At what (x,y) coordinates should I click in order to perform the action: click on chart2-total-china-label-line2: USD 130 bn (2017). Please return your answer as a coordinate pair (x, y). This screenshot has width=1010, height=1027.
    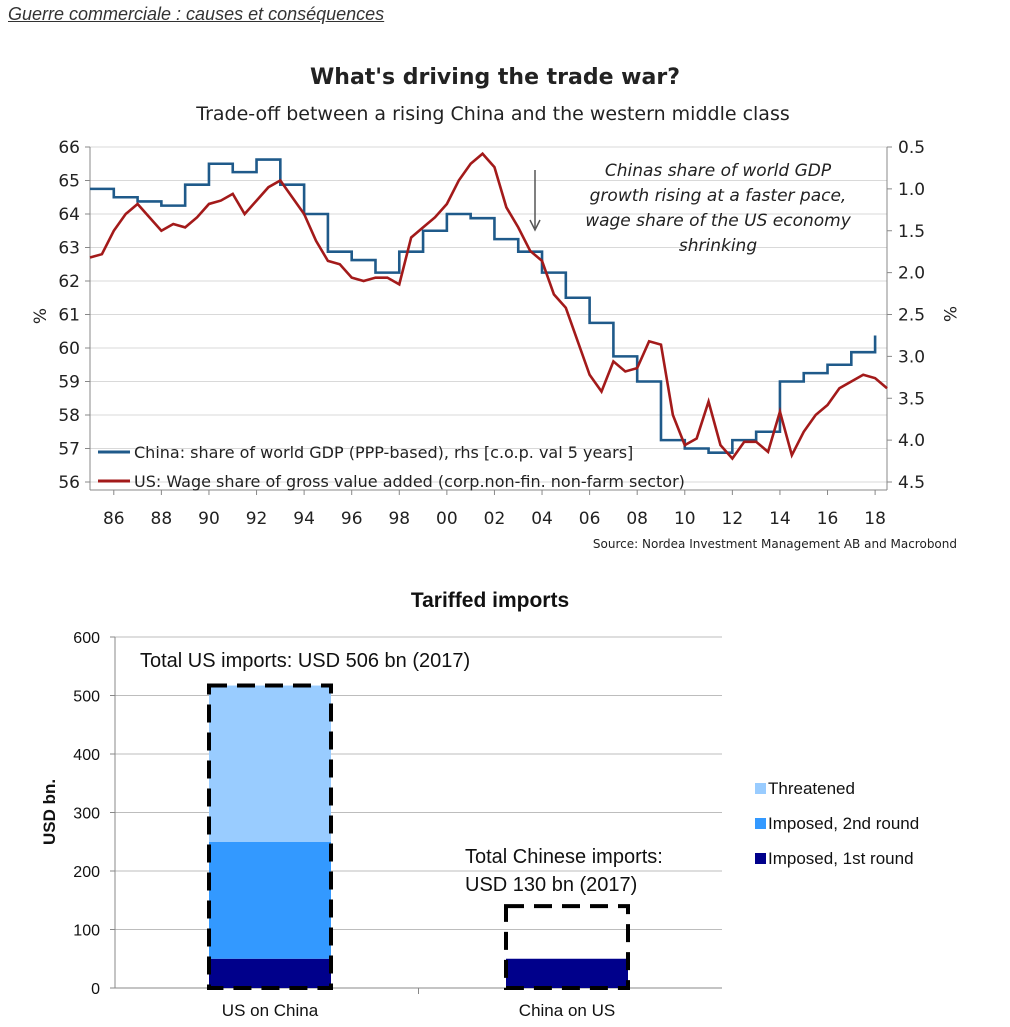
    Looking at the image, I should click on (551, 885).